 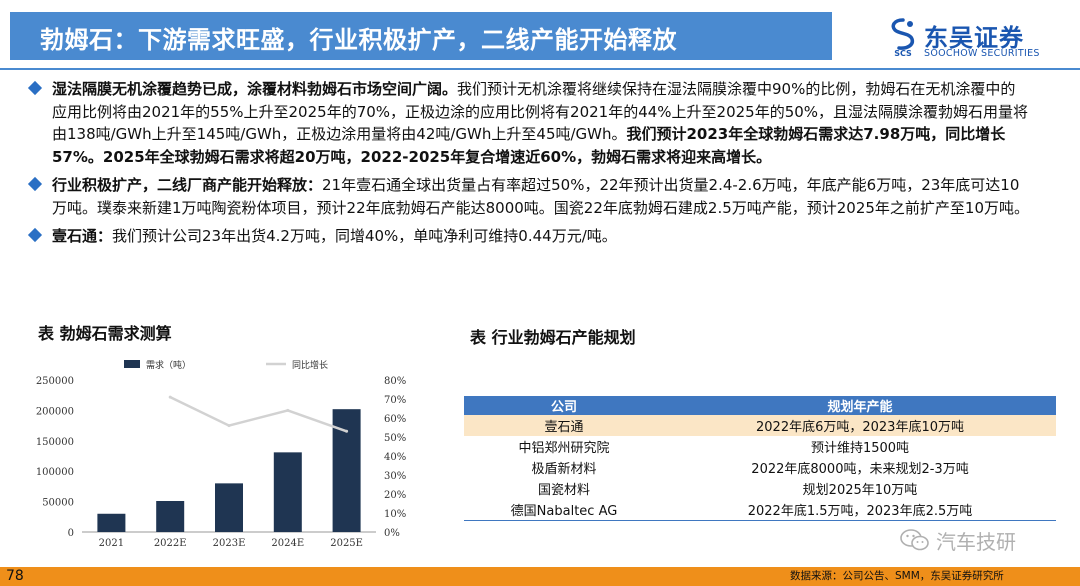 I want to click on bullet-lead: 湿法隔膜无机涂覆趋势已成，涂覆材料勃姆石市场空间广阔。, so click(x=255, y=89).